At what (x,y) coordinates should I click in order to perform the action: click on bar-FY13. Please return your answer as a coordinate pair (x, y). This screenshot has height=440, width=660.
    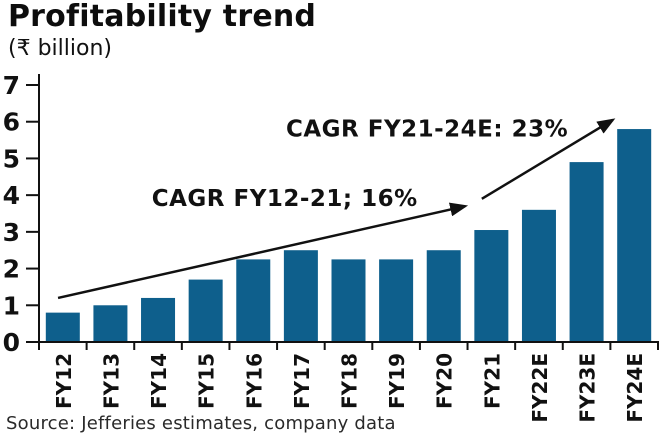
    Looking at the image, I should click on (110, 323).